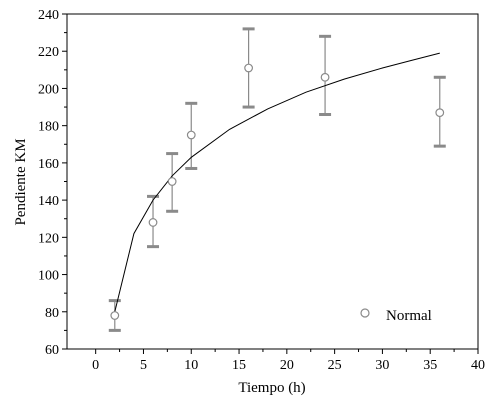  What do you see at coordinates (478, 365) in the screenshot?
I see `x-tick-label: 40` at bounding box center [478, 365].